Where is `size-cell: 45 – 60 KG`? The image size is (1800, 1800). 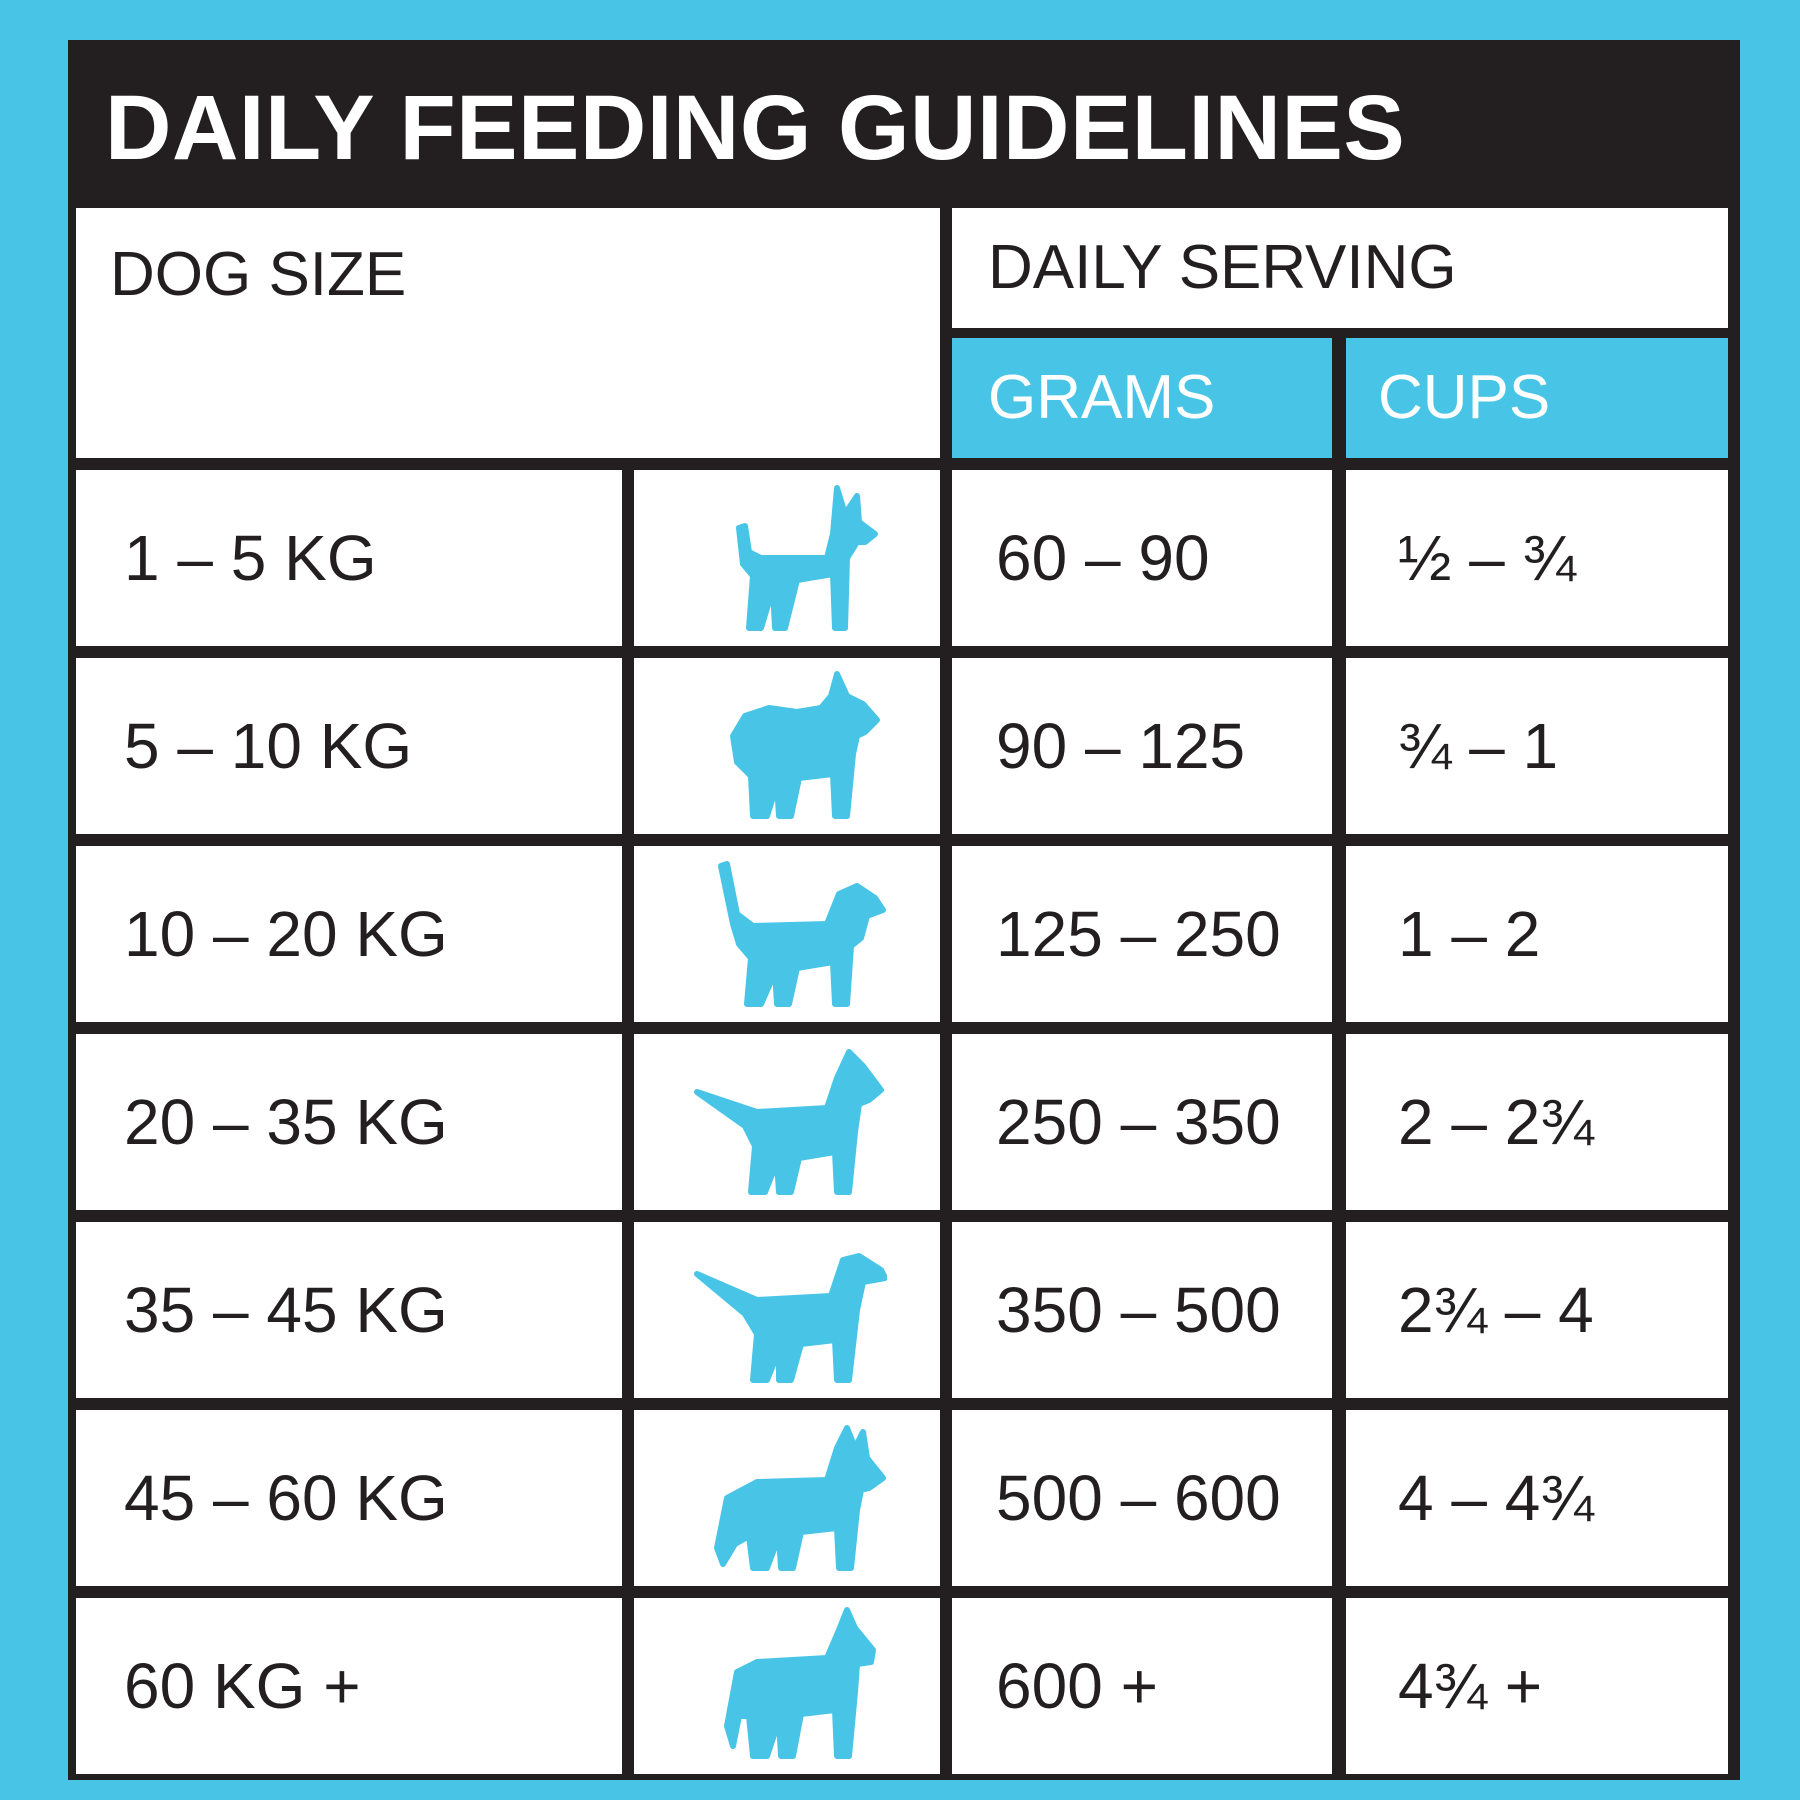
size-cell: 45 – 60 KG is located at coordinates (349, 1498).